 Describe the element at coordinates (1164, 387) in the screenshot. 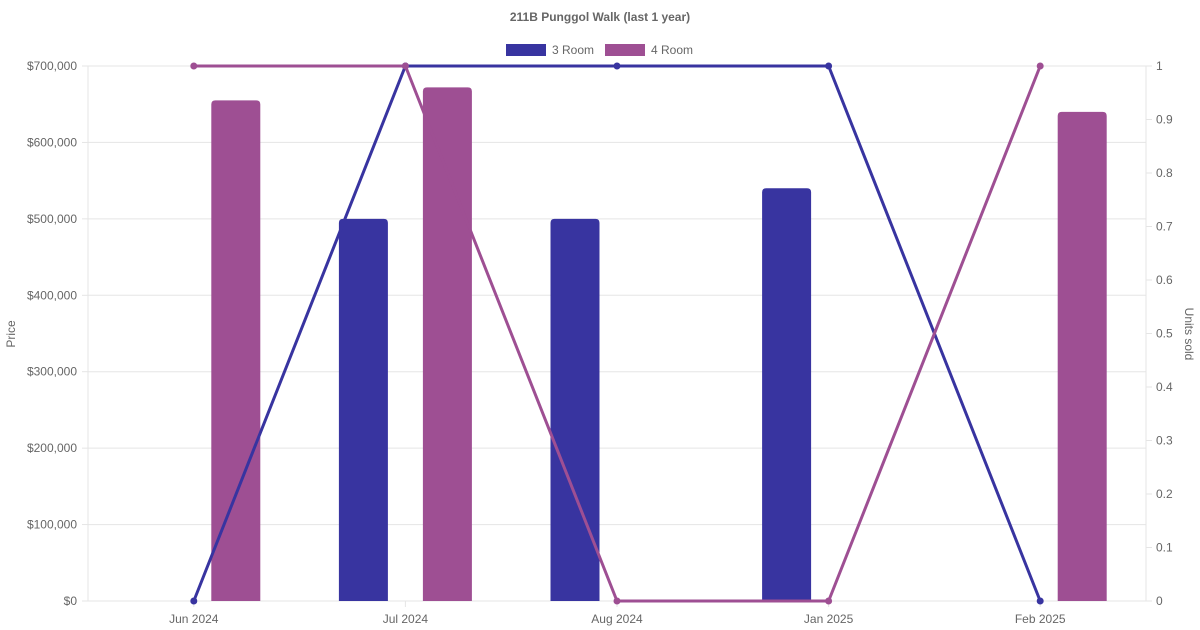

I see `right-tick-label: 0.4` at that location.